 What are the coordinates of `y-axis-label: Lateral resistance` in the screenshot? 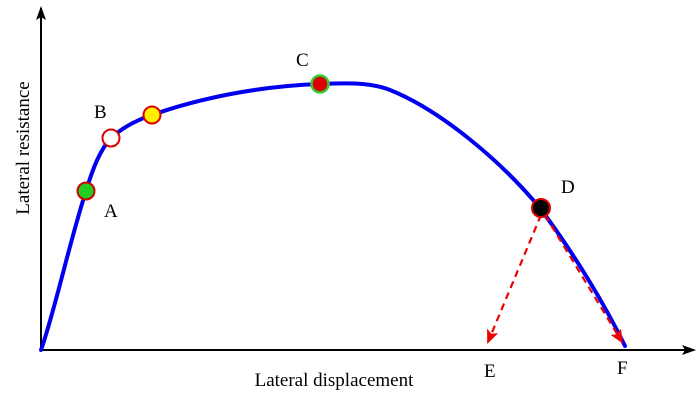 It's located at (23, 147).